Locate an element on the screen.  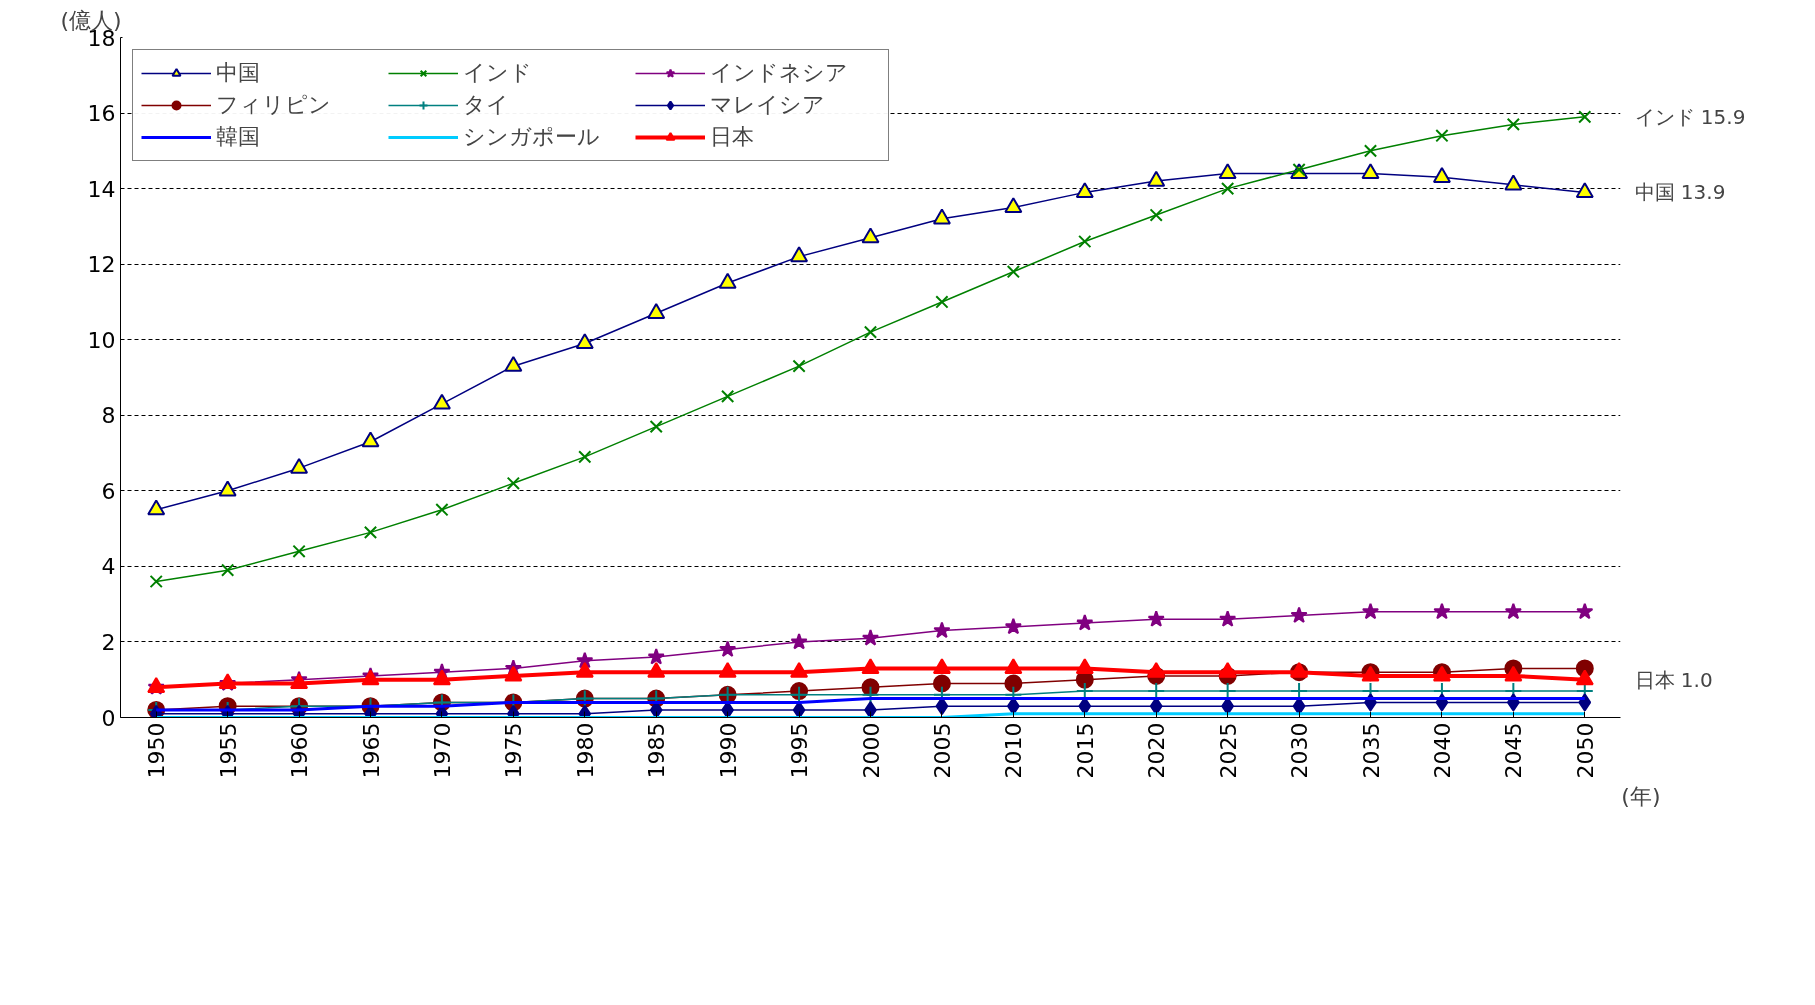
legend-label: 日本 is located at coordinates (732, 137).